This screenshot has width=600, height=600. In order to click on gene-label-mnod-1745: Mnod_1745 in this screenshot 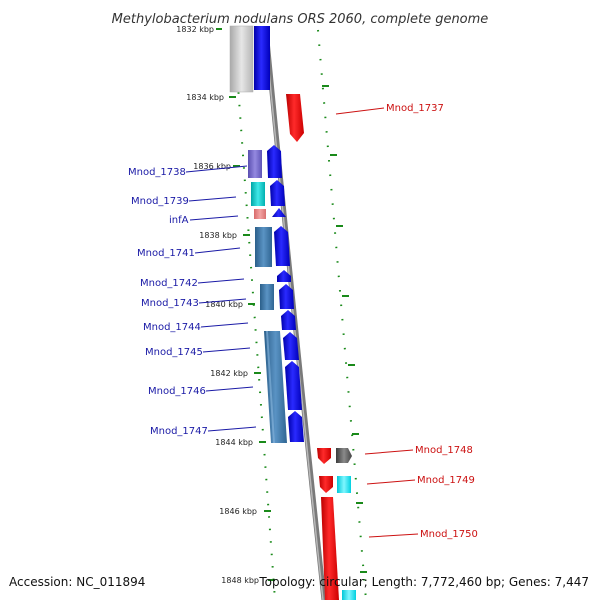, I will do `click(198, 352)`.